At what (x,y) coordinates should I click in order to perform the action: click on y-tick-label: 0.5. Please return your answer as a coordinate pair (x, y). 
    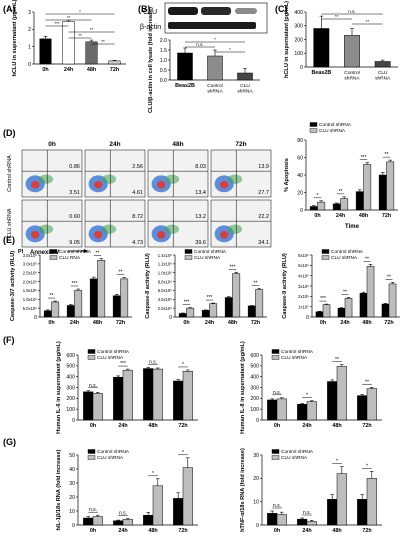
    Looking at the image, I should click on (163, 71).